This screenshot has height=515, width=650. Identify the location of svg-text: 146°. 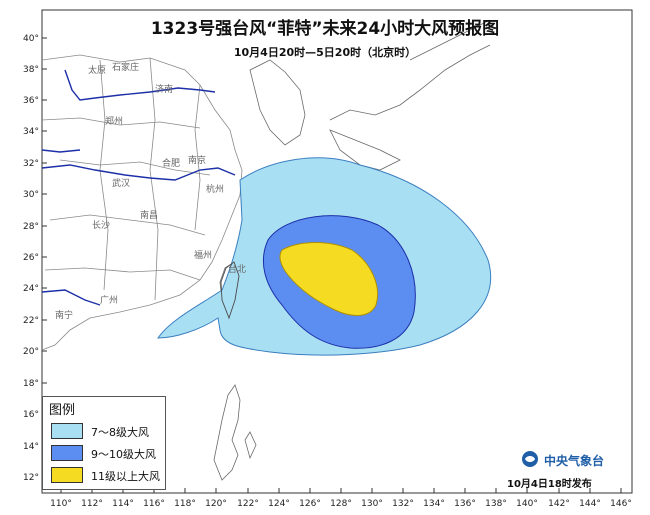
(621, 504).